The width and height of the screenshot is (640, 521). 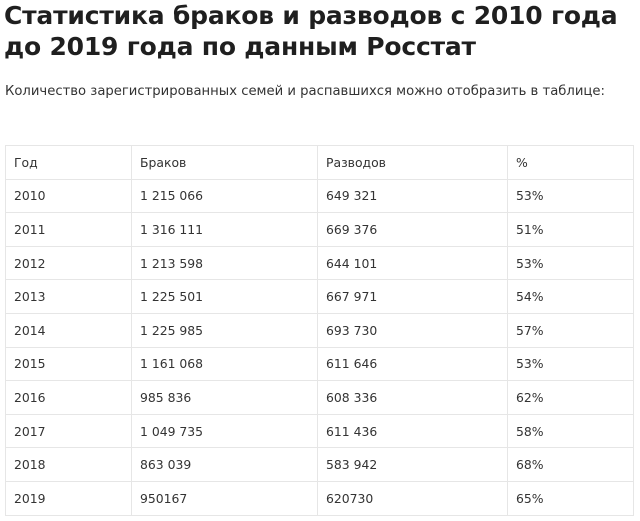 What do you see at coordinates (224, 296) in the screenshot?
I see `cell-marriages: 1 225 501` at bounding box center [224, 296].